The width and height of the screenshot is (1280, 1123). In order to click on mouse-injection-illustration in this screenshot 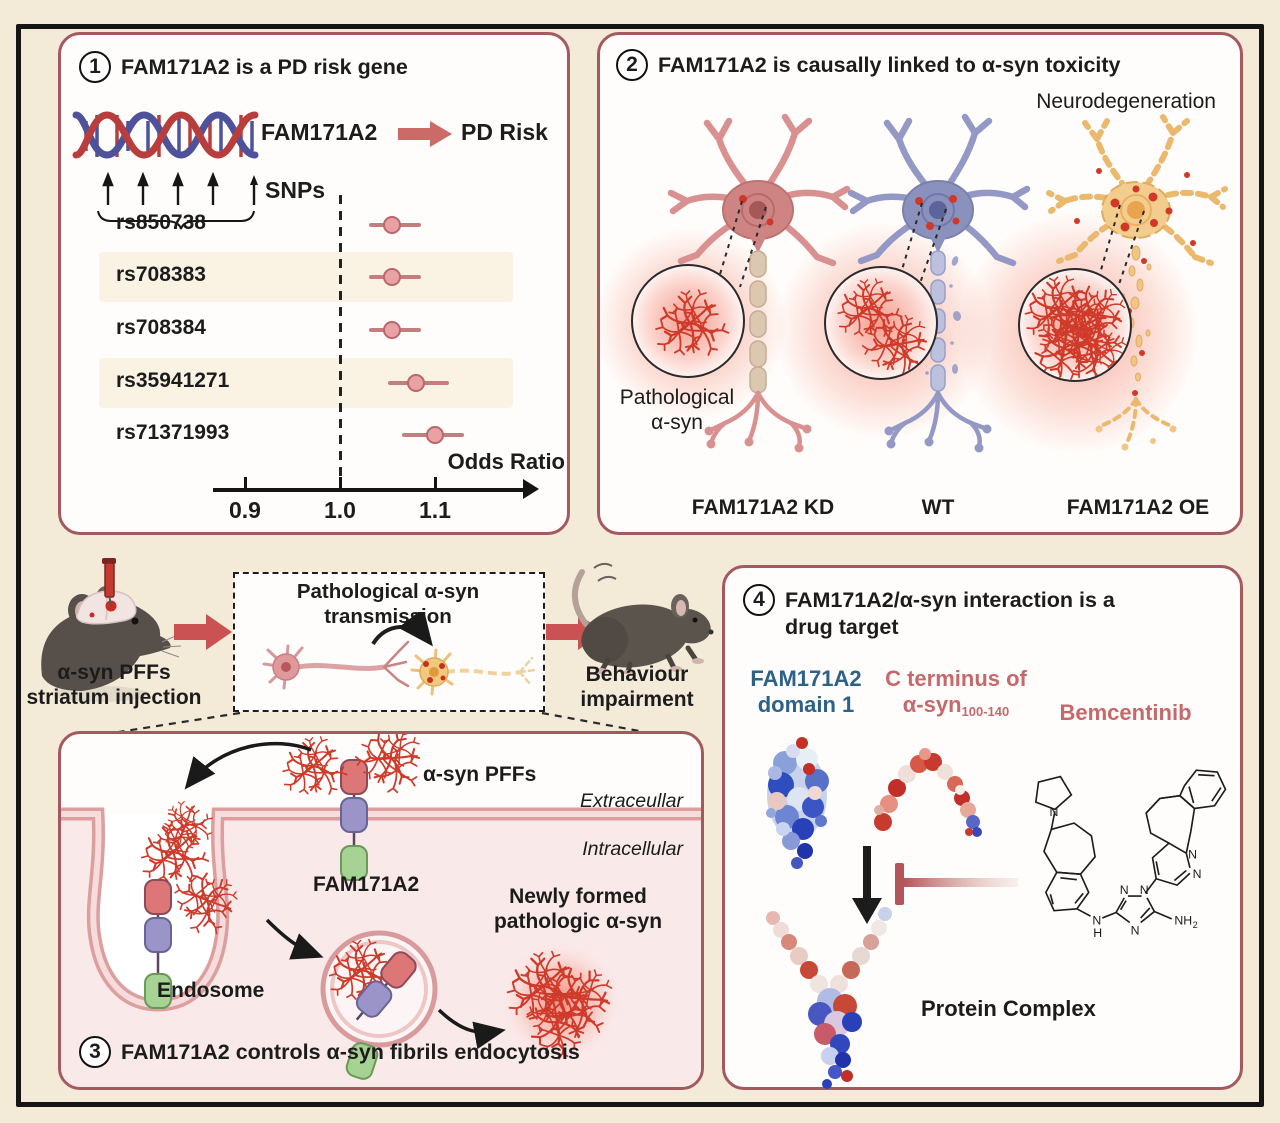, I will do `click(111, 630)`.